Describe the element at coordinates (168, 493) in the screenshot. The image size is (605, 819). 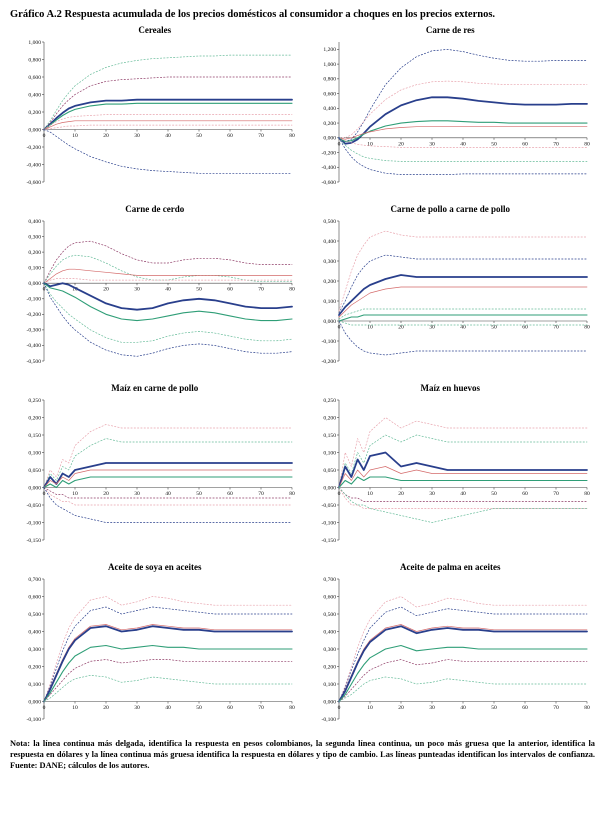
I see `series-ic-inferior-granate` at that location.